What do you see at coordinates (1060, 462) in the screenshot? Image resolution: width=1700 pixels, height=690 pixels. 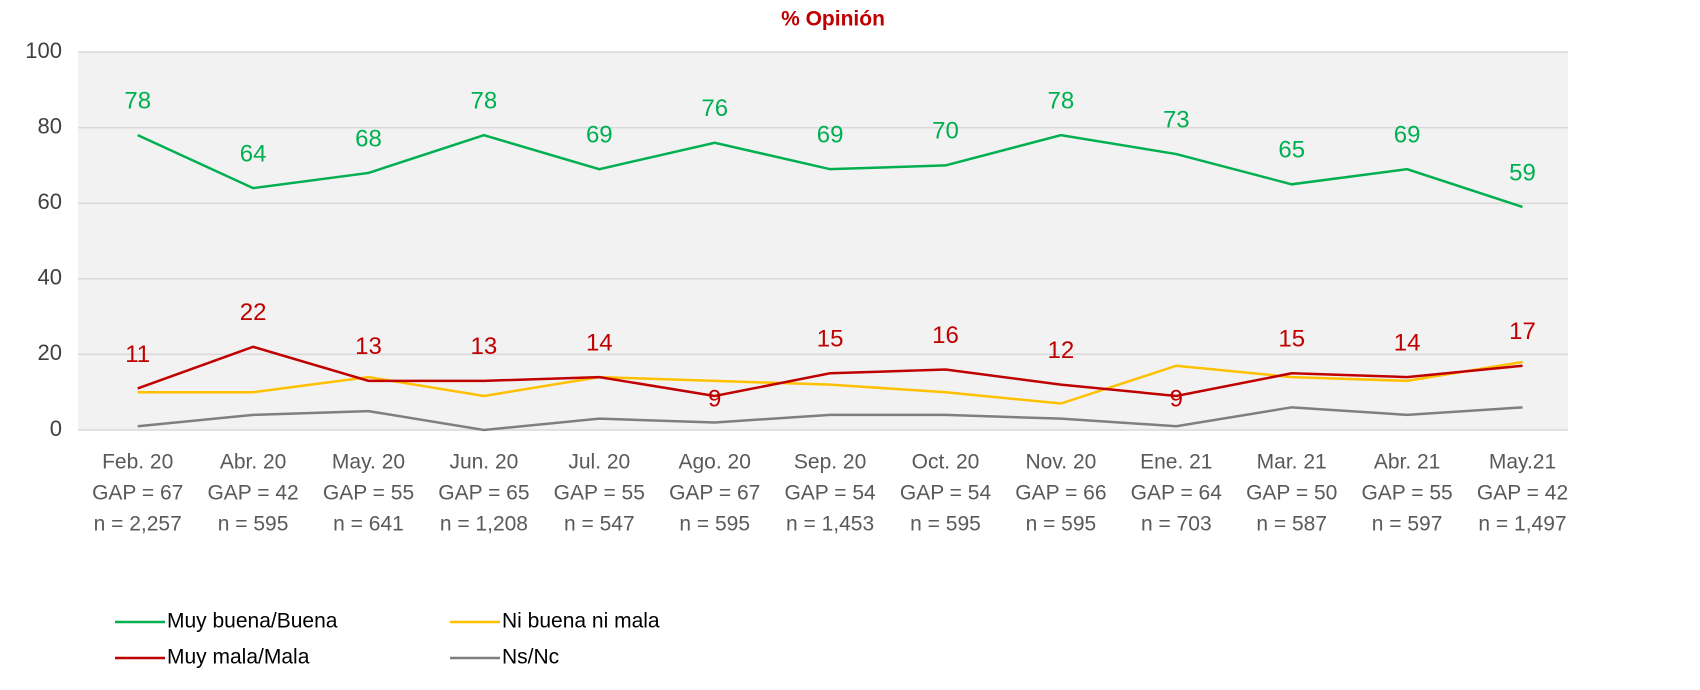 I see `x-tick-label: Nov. 20` at bounding box center [1060, 462].